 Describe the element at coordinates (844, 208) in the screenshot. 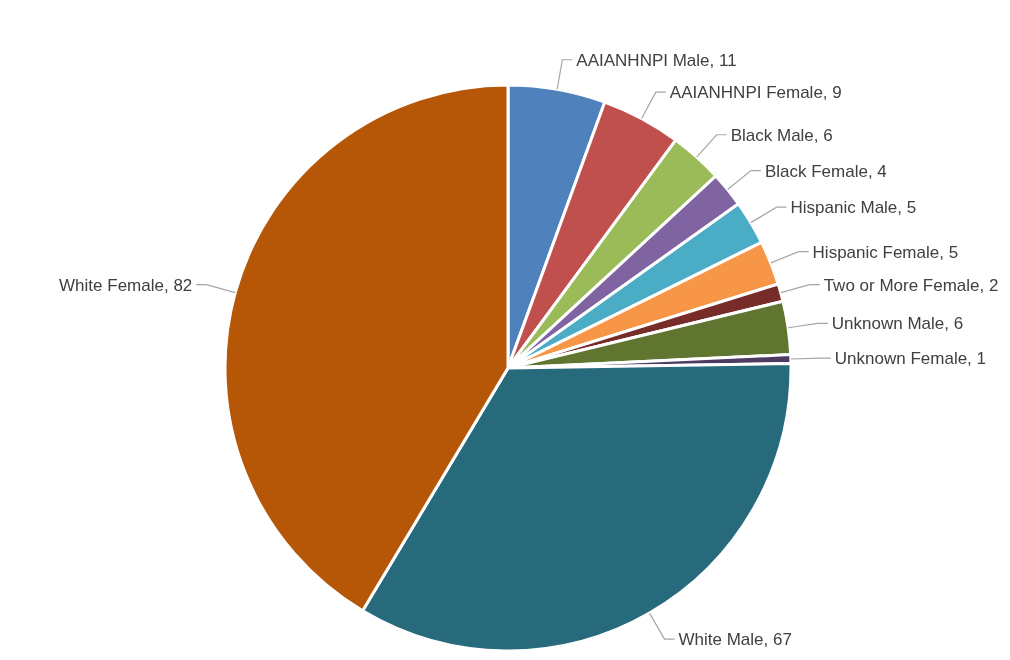

I see `slice-label: Hispanic Male` at that location.